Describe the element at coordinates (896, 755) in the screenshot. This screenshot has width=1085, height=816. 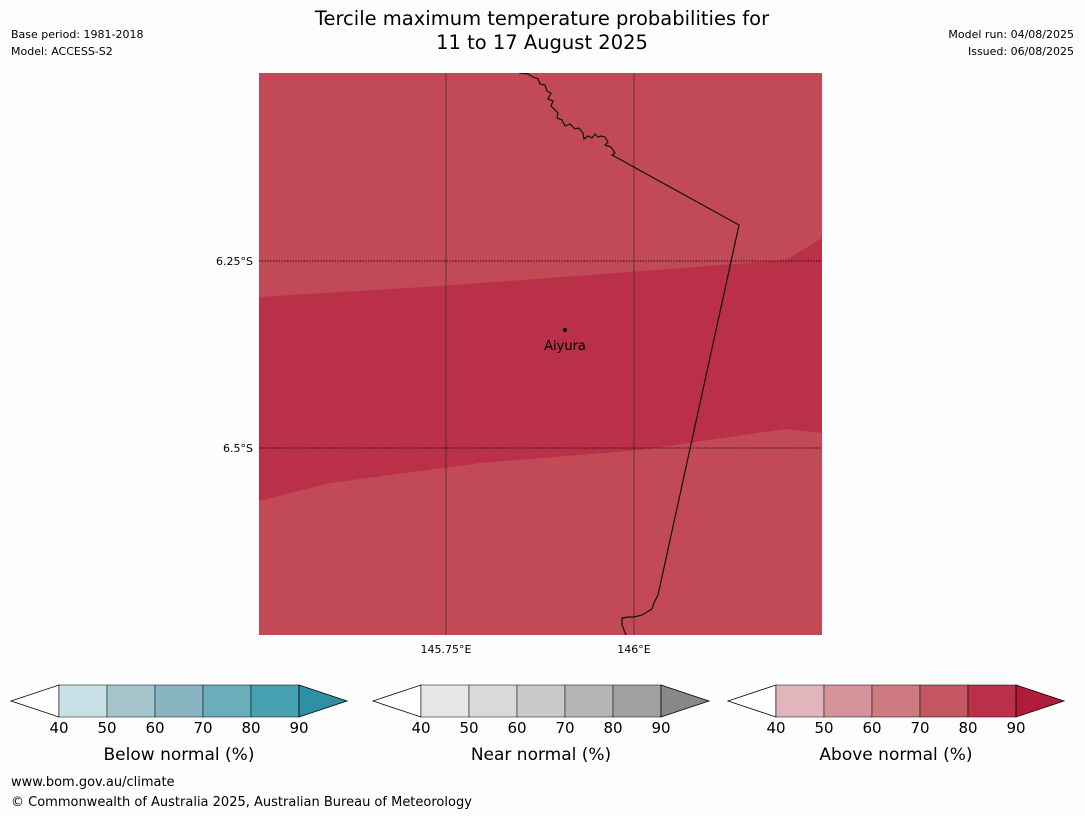
I see `colorbar-label-above: Above normal (%)` at that location.